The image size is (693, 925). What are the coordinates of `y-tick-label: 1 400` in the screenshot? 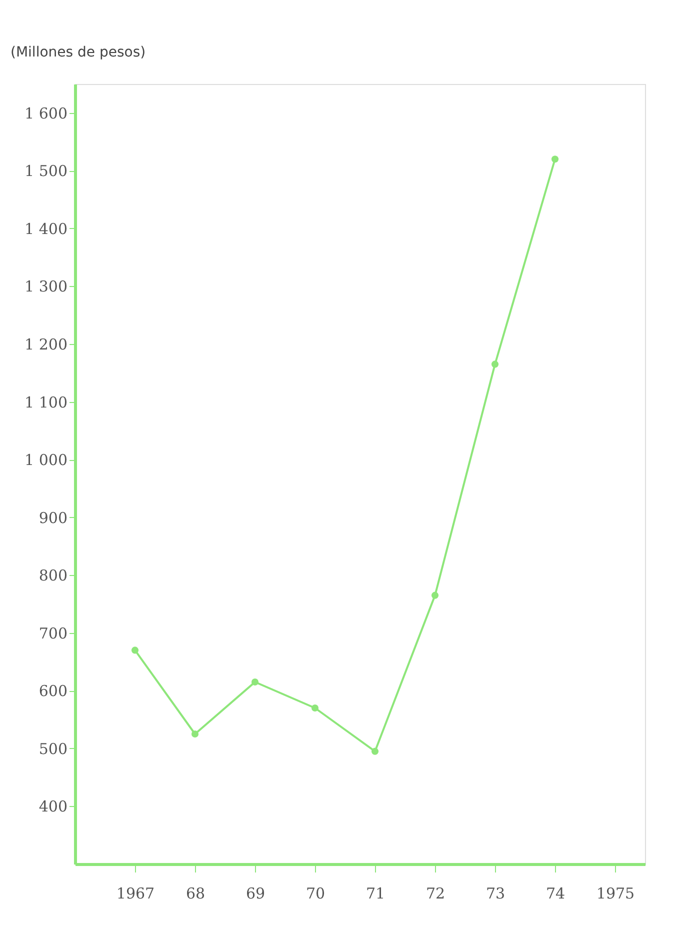 It's located at (46, 229).